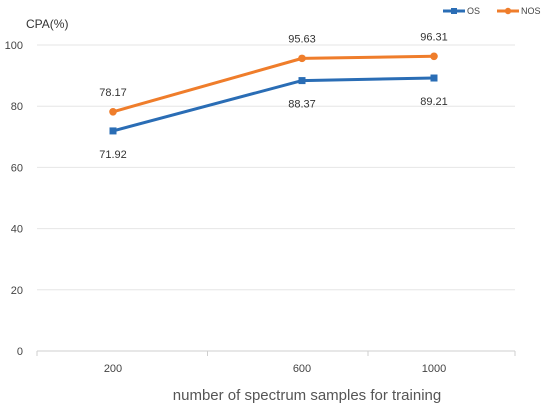  I want to click on series, so click(273, 93).